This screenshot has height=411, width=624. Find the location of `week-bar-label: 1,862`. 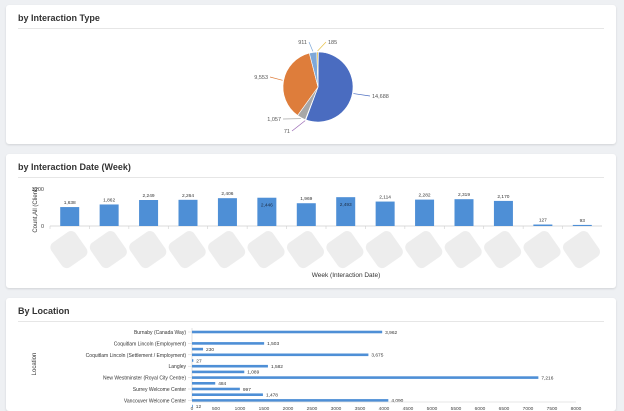

week-bar-label: 1,862 is located at coordinates (109, 200).